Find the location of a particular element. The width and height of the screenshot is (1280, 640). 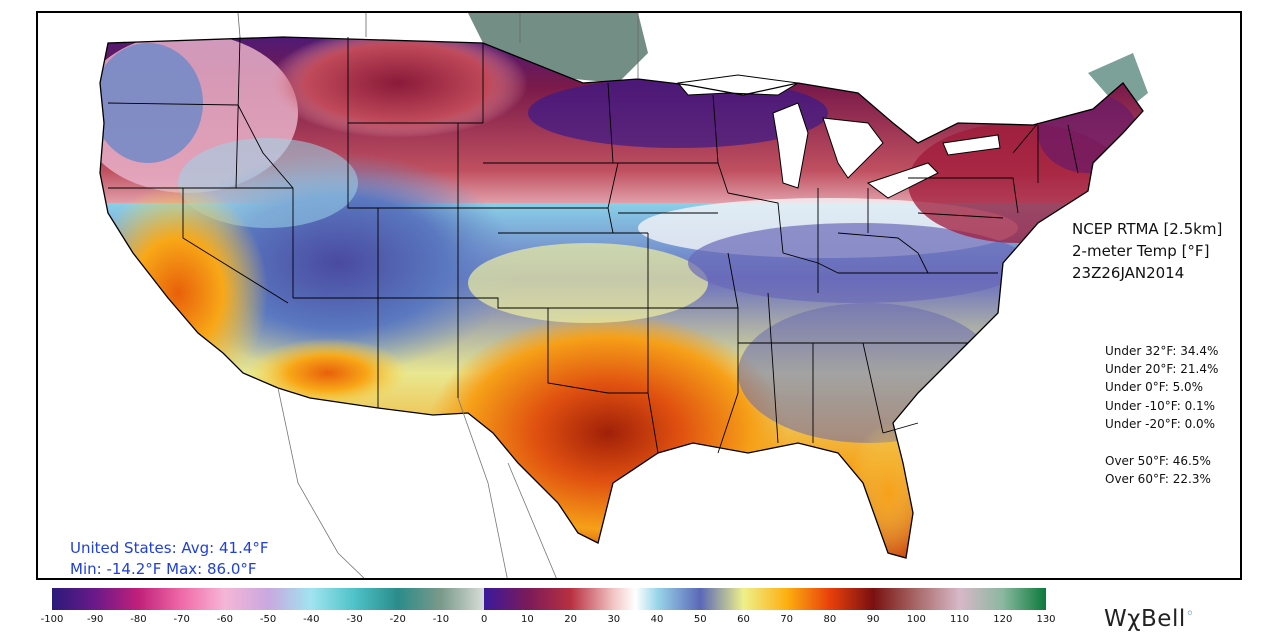

lake-ontario is located at coordinates (971, 145).